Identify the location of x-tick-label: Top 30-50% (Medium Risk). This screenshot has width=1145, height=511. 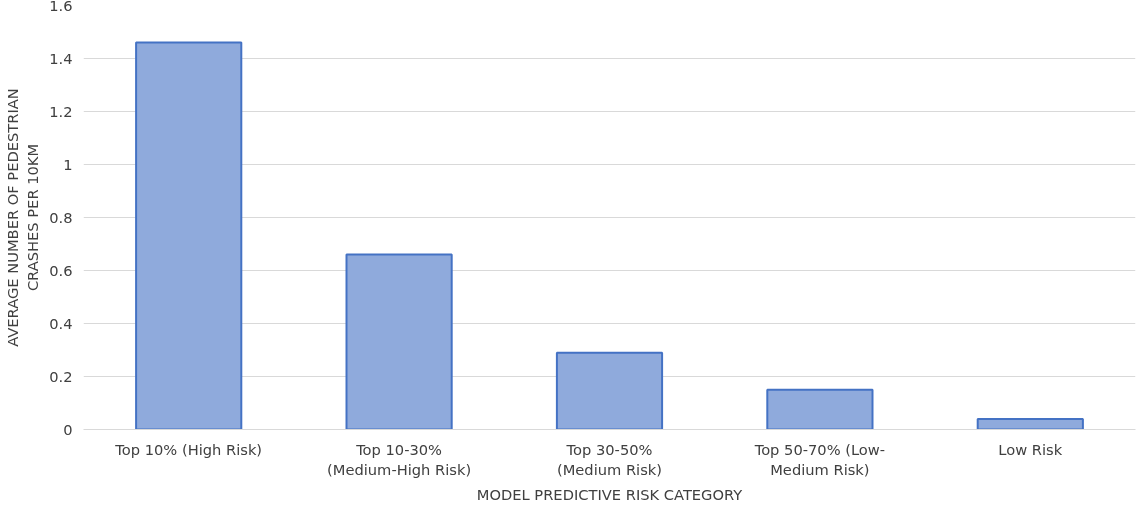
(609, 459).